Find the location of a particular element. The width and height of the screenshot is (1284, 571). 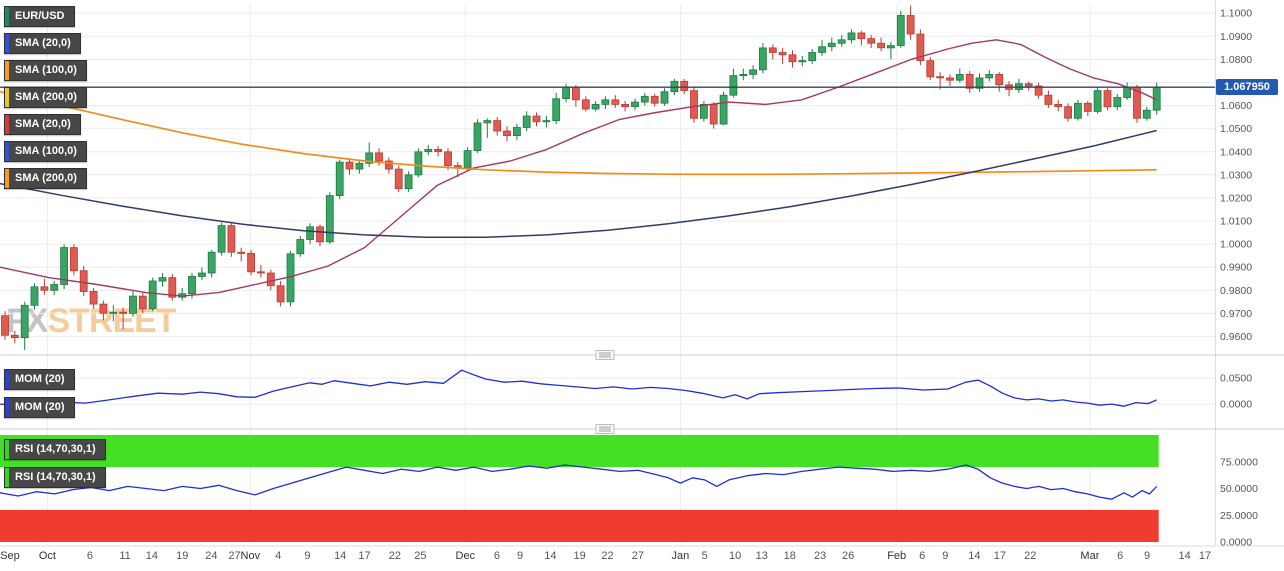

x-axis-month-label: Feb is located at coordinates (896, 556).